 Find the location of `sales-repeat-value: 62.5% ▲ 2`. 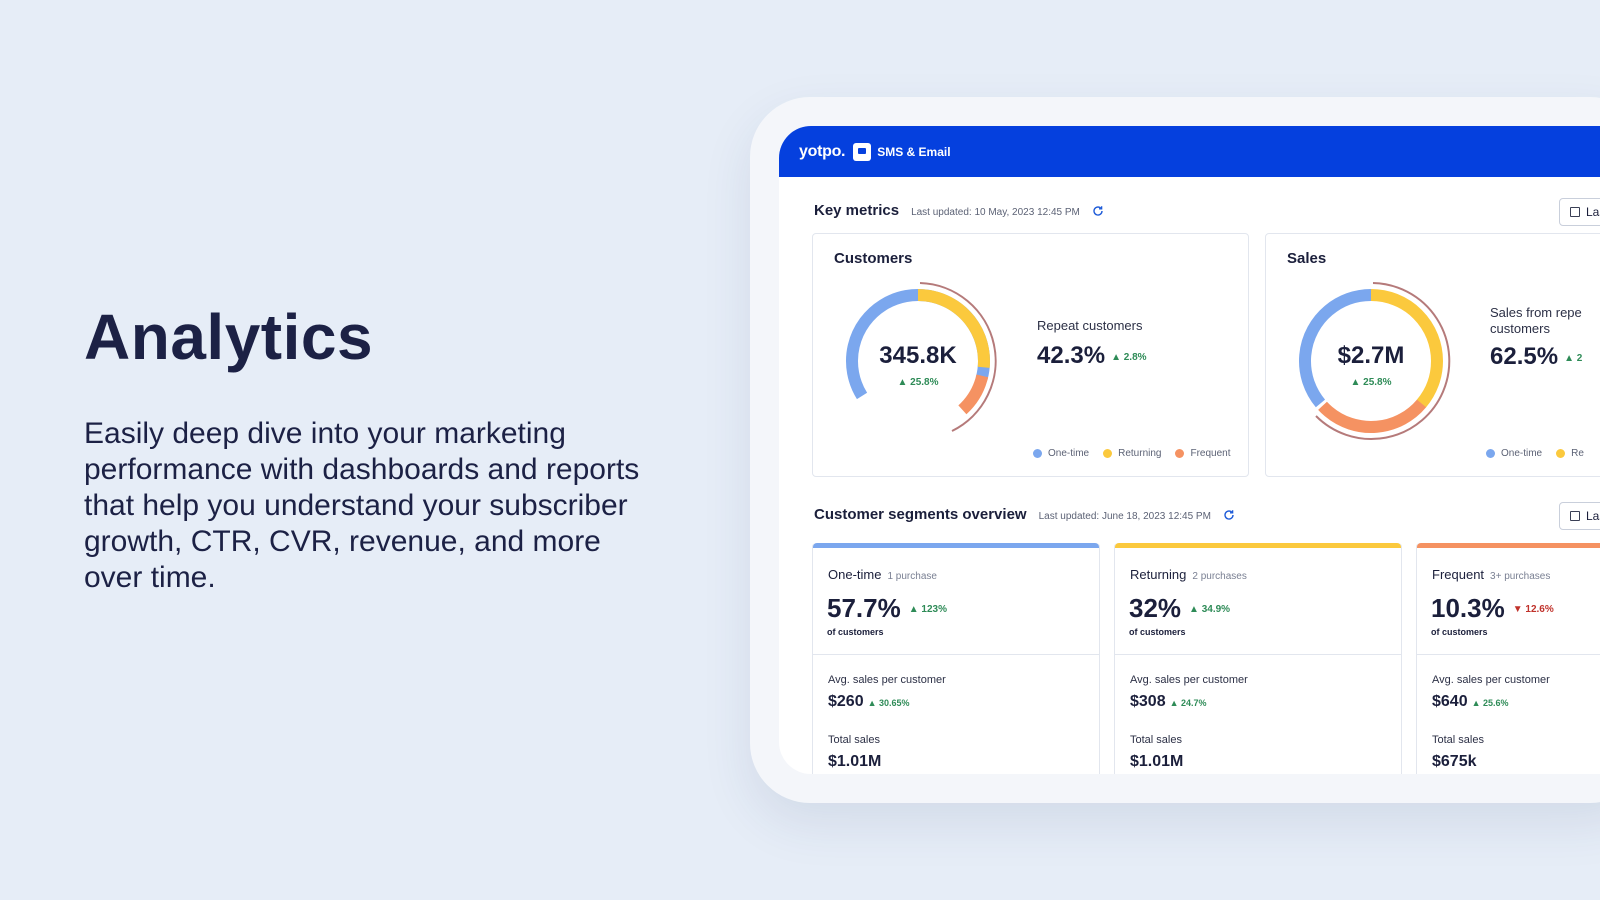

sales-repeat-value: 62.5% ▲ 2 is located at coordinates (1536, 357).